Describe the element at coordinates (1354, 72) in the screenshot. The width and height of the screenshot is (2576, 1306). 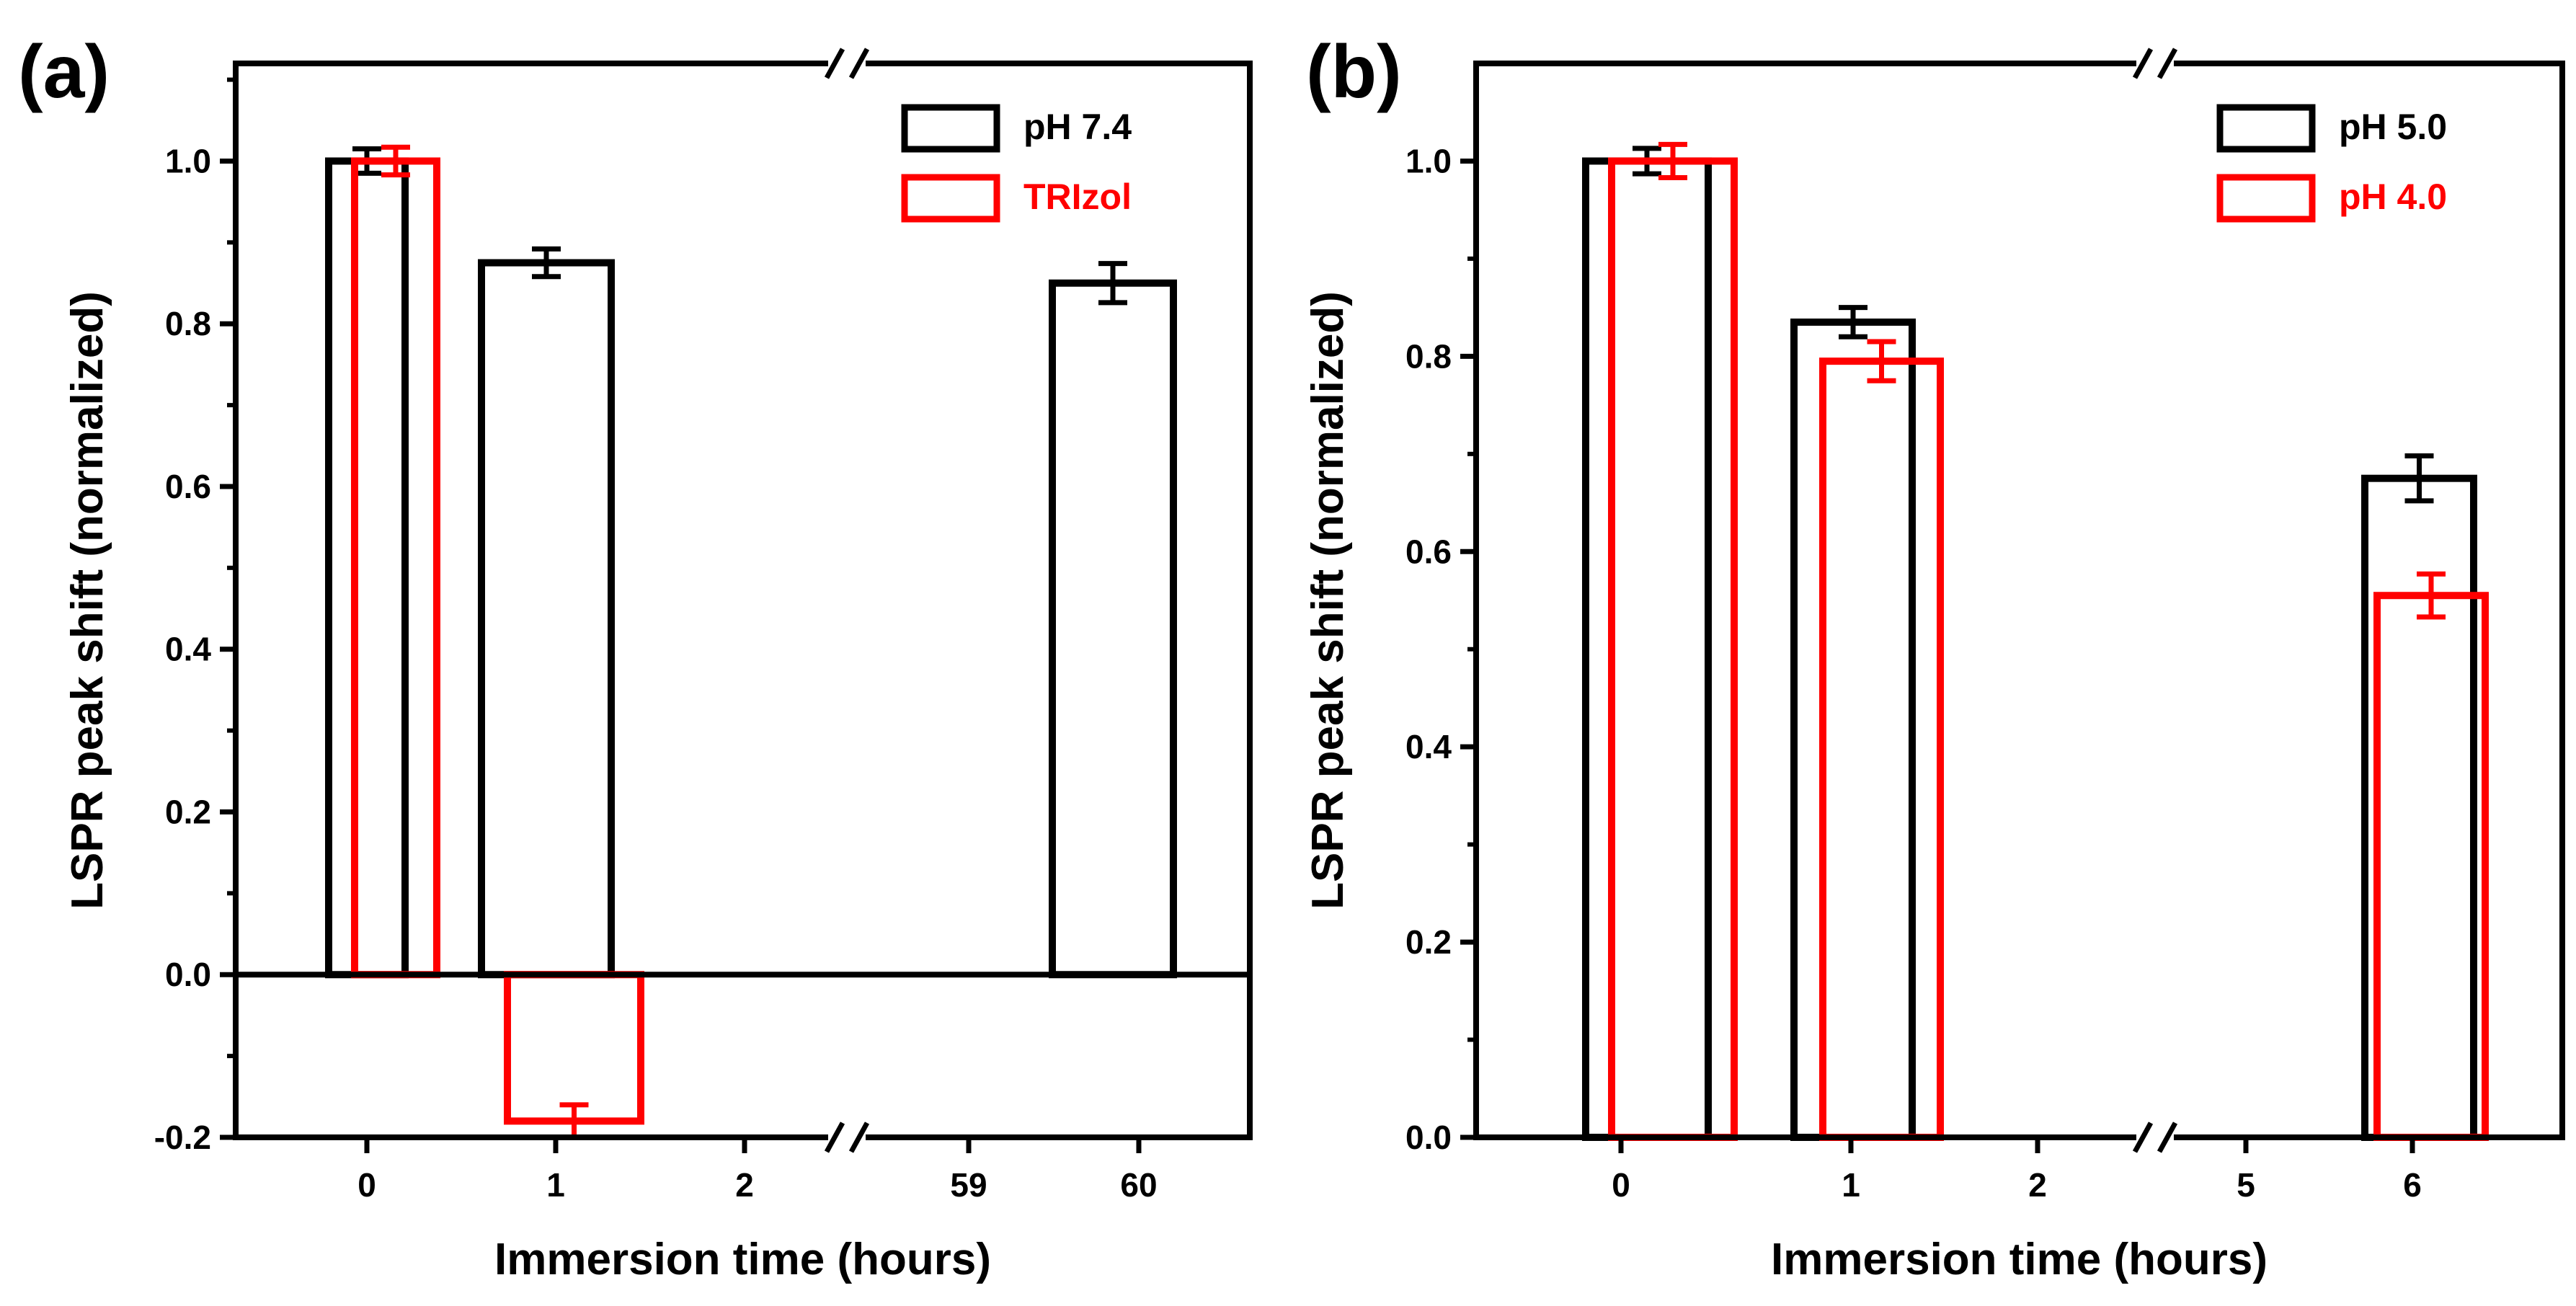
I see `panel-label: (b)` at that location.